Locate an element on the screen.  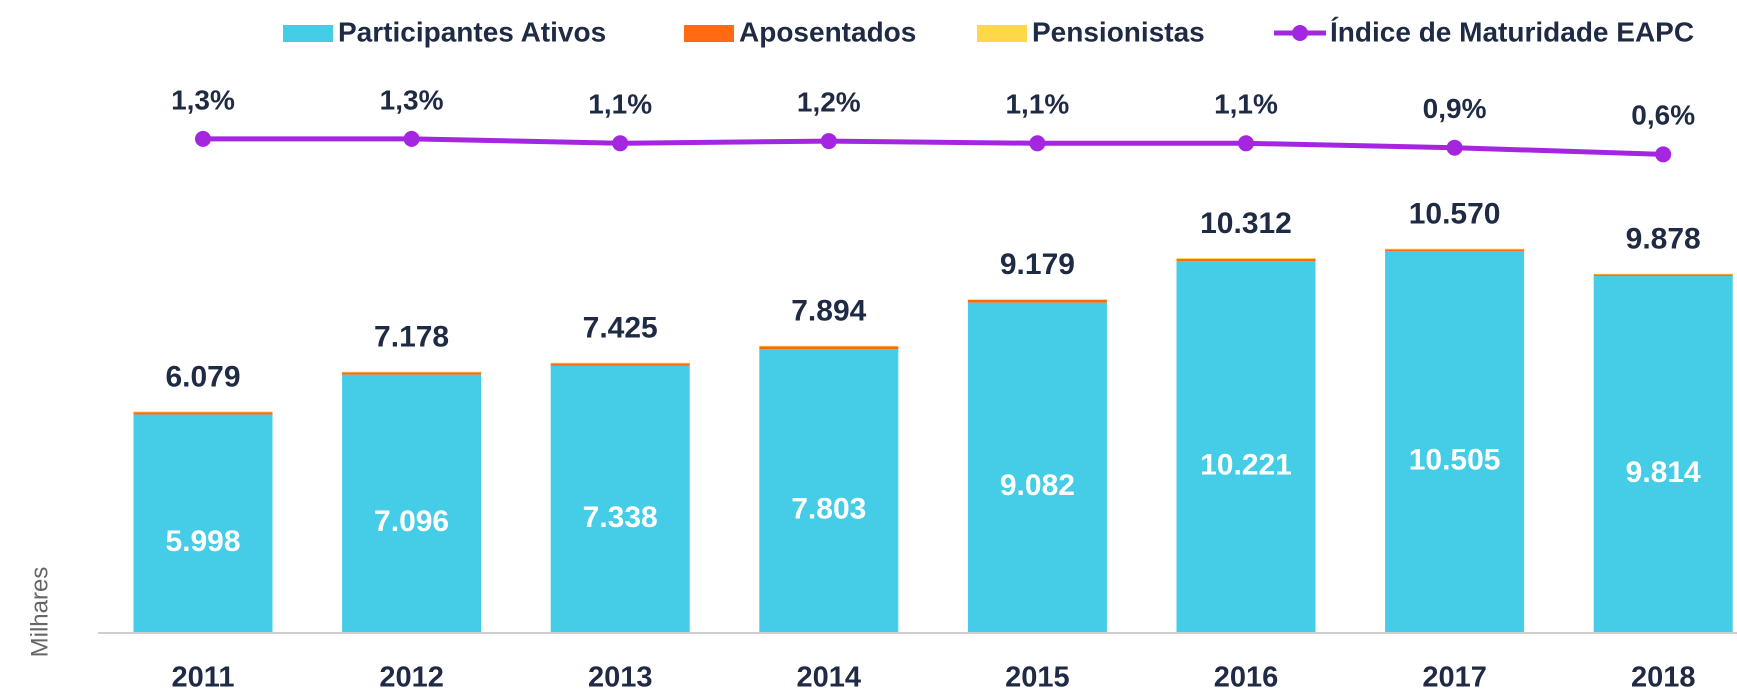
bar-value-label: 9.814 is located at coordinates (1663, 472).